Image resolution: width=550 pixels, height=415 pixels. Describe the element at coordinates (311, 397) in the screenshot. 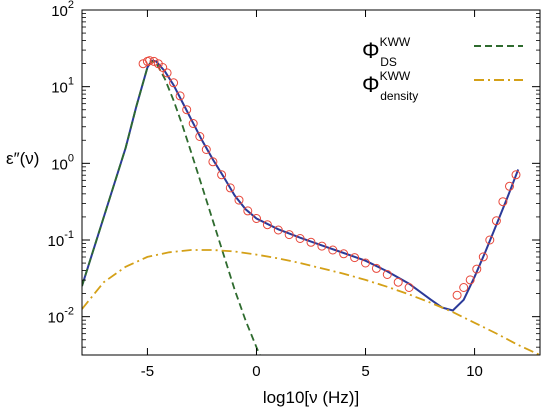

I see `x-axis-label: log10[ν (Hz)]` at that location.